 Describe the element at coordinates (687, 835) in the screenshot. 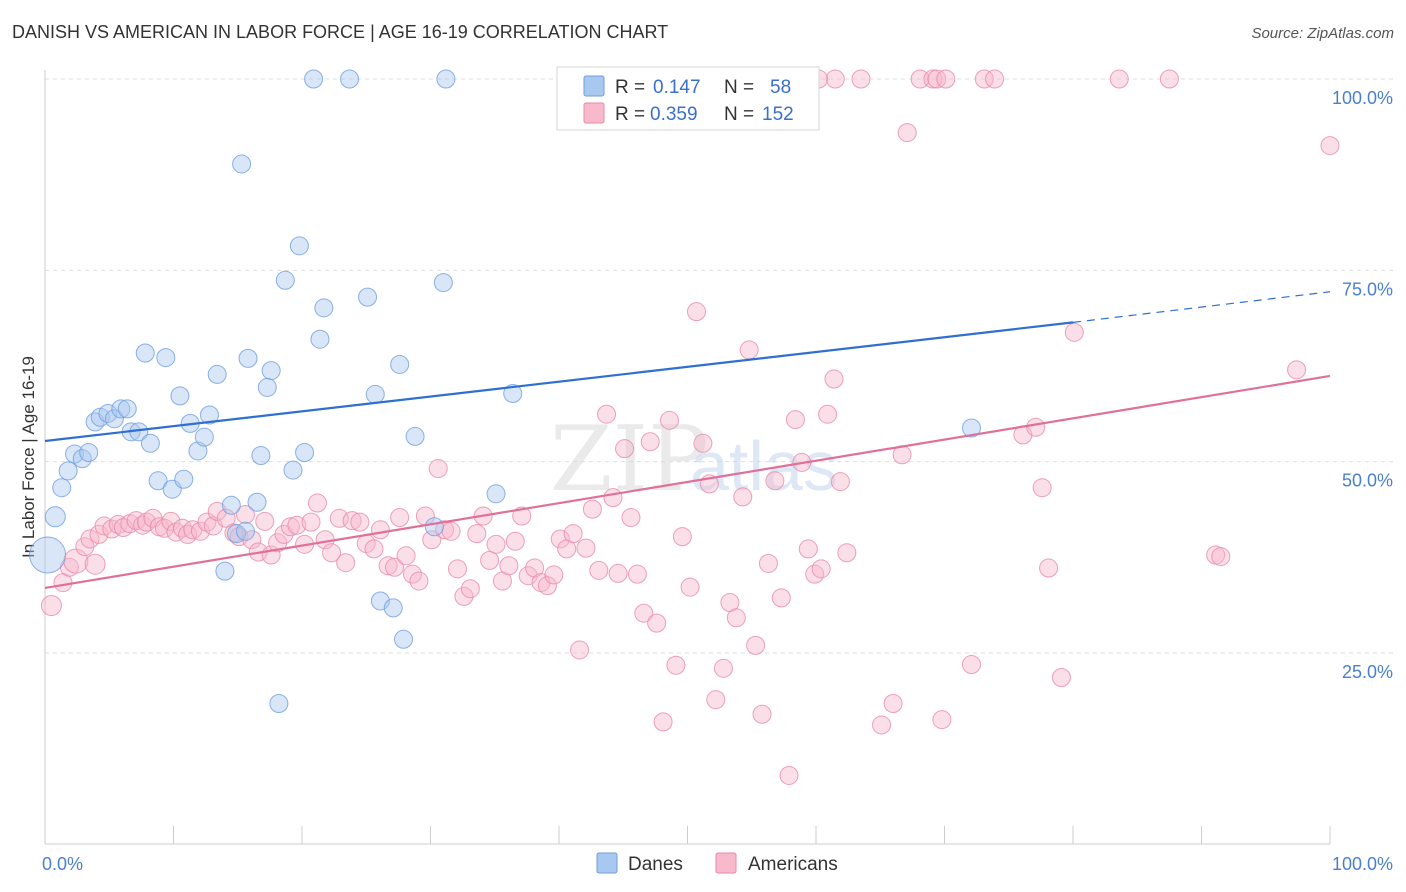

I see `x-ticks` at that location.